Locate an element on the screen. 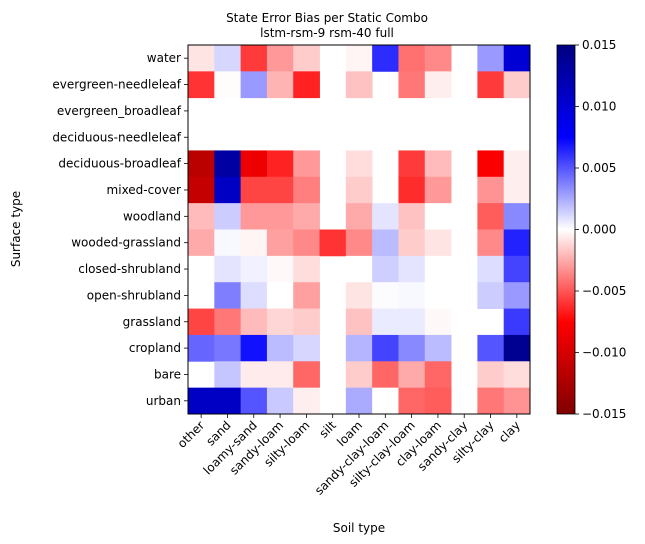 Image resolution: width=645 pixels, height=544 pixels. y-tick-label: deciduous-needleleaf is located at coordinates (116, 137).